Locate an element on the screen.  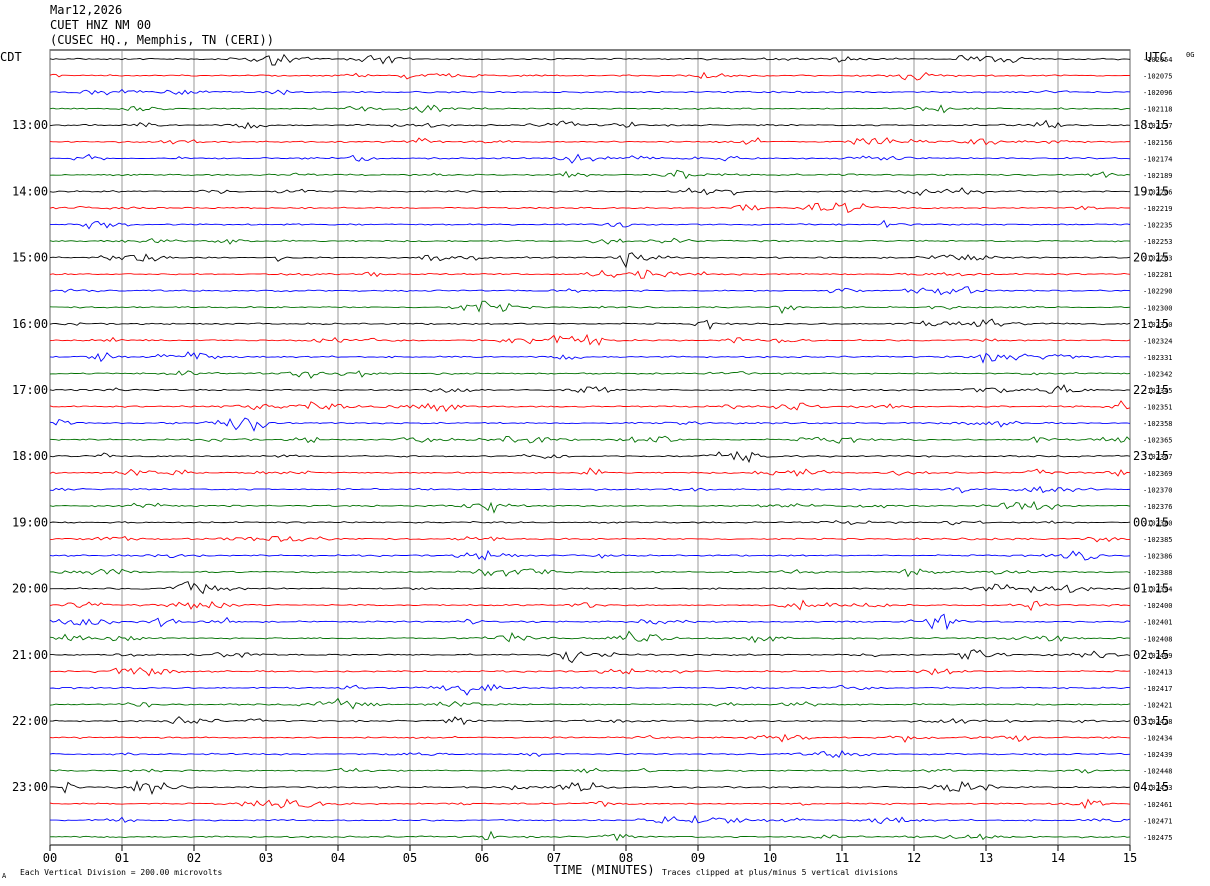
trace-value-label: -102385 is located at coordinates (1158, 540).